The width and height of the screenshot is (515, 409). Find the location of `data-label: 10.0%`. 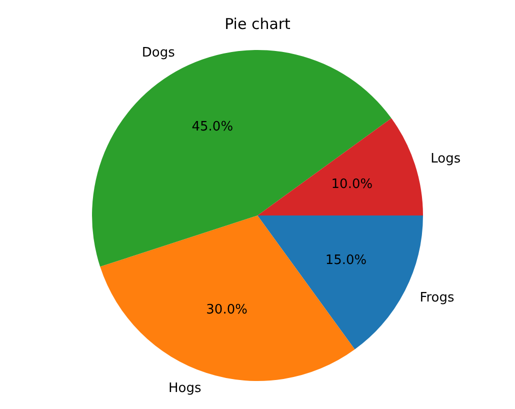

data-label: 10.0% is located at coordinates (352, 184).